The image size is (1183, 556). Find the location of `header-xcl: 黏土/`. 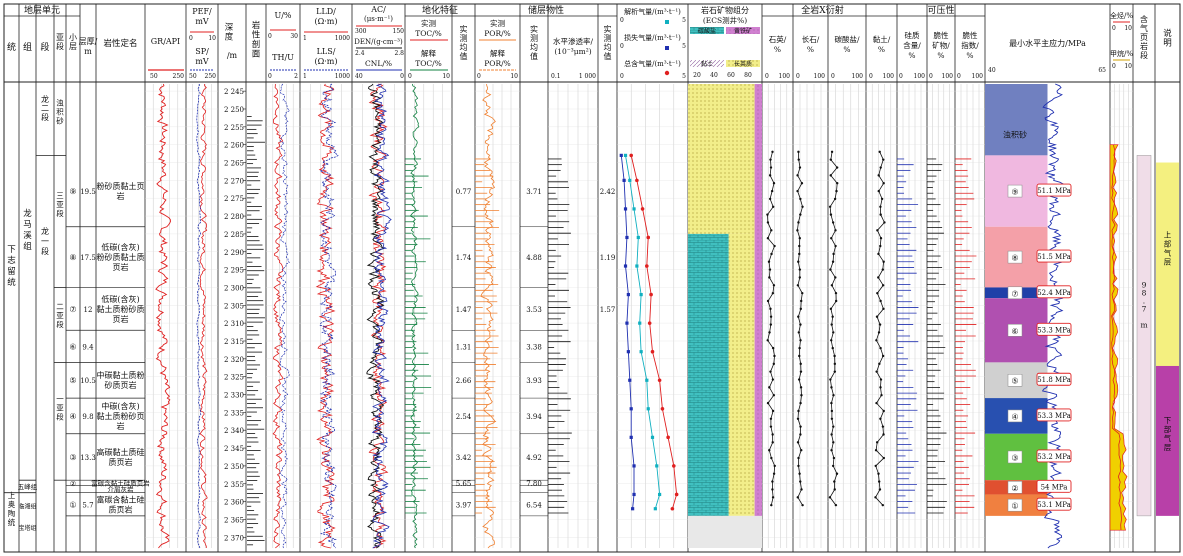

header-xcl: 黏土/ is located at coordinates (882, 39).